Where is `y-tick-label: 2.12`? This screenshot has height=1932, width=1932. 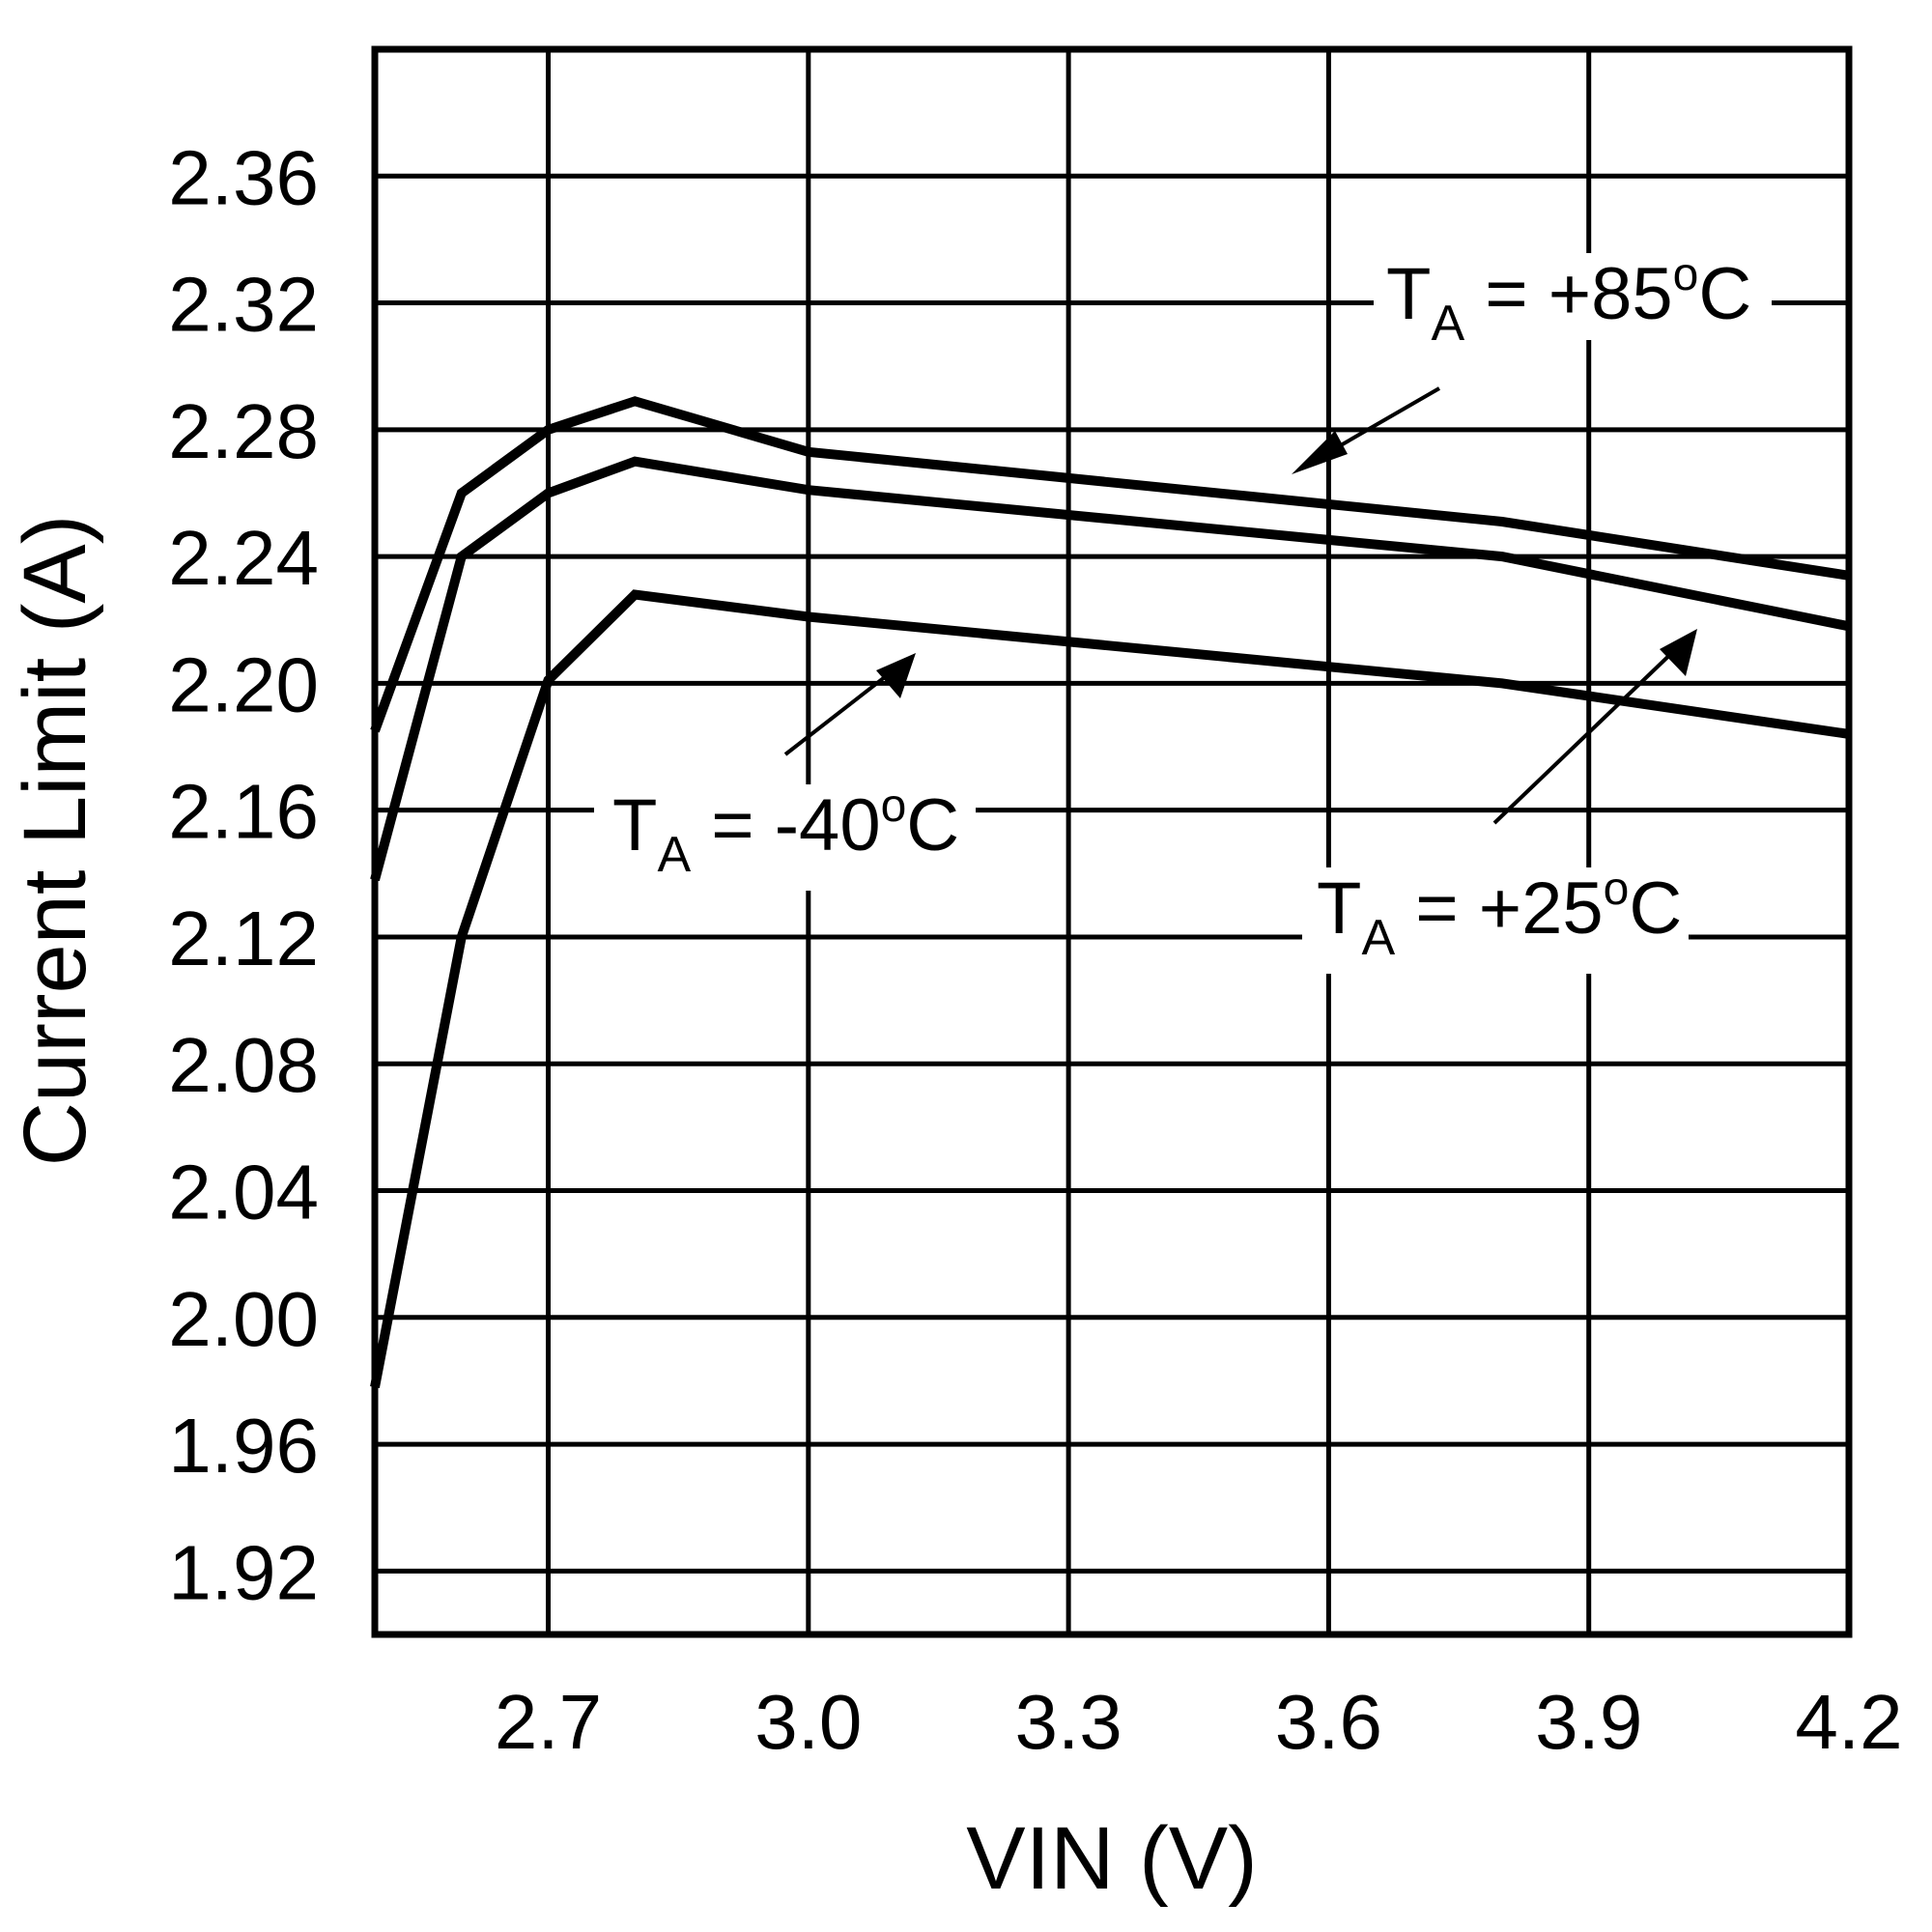 y-tick-label: 2.12 is located at coordinates (243, 938).